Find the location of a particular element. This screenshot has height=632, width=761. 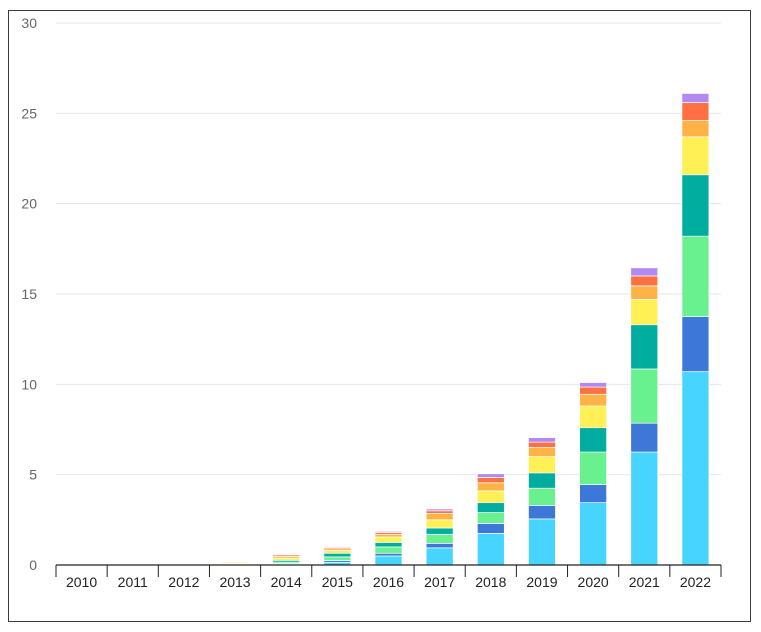

x-tick-label: 2011 is located at coordinates (133, 582).